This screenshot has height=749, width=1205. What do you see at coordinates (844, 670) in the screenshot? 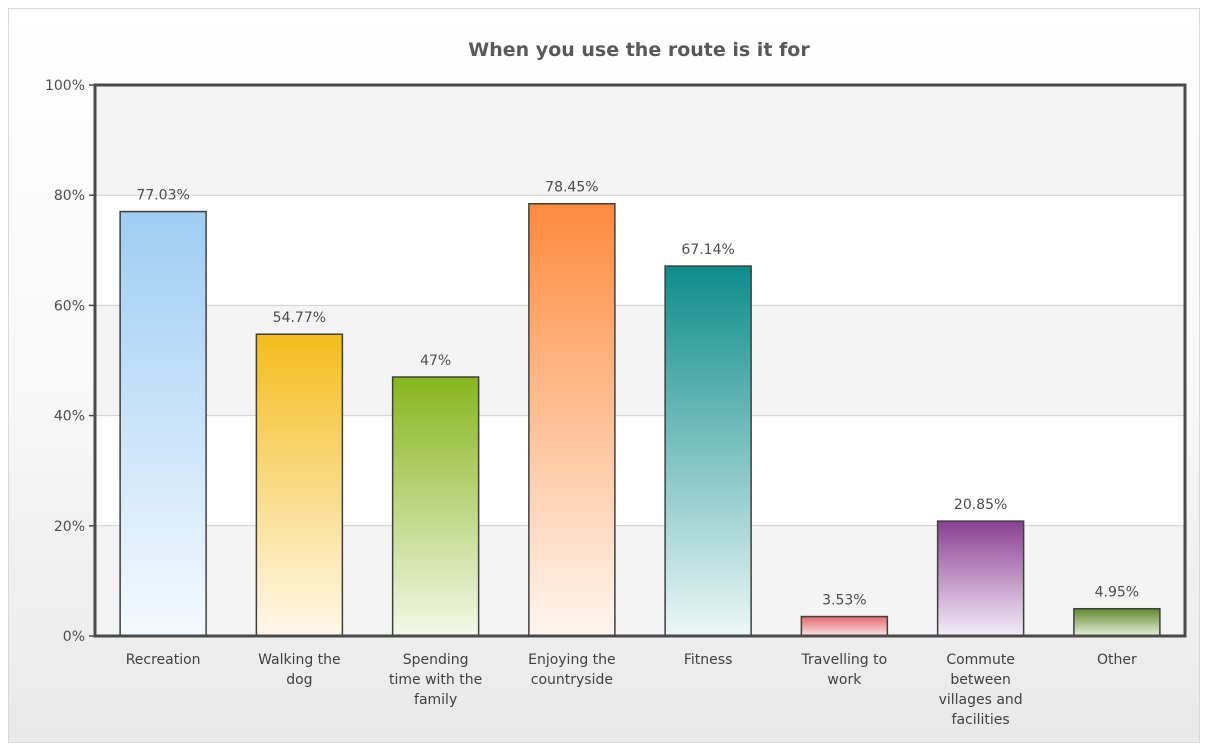
I see `x-tick-label: Travelling to work` at bounding box center [844, 670].